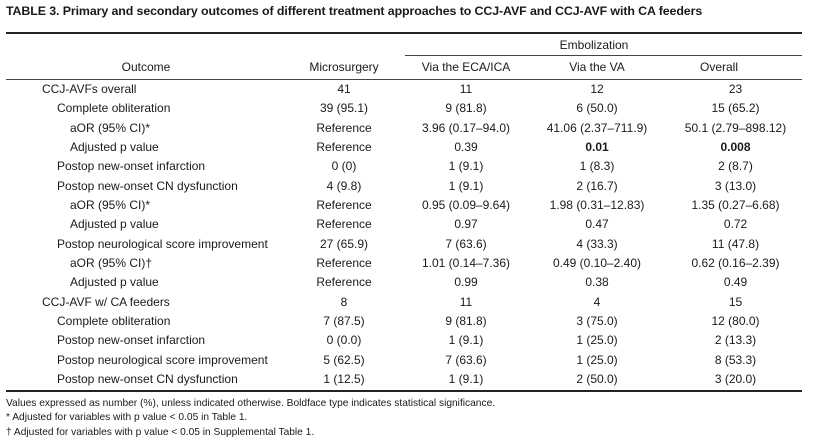  I want to click on bottom-rule, so click(404, 391).